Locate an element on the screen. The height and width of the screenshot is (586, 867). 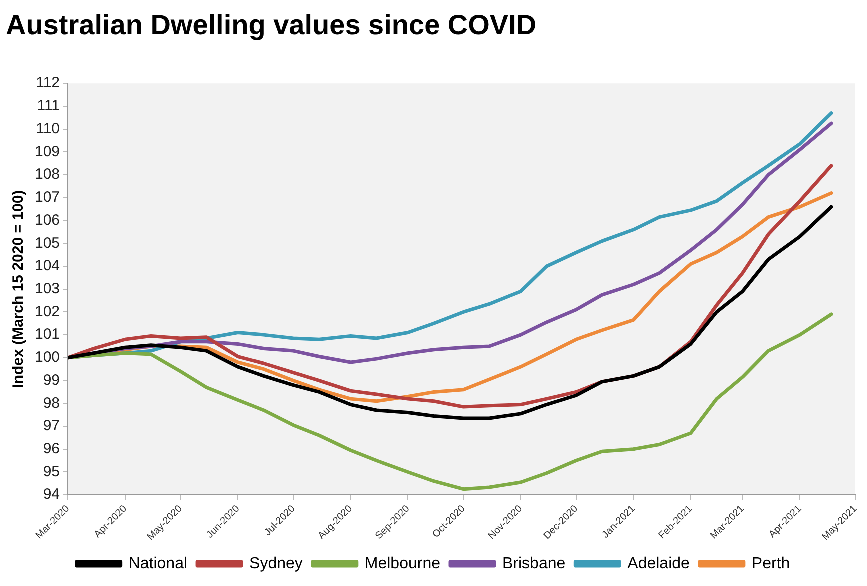
y-tick-label: 98 is located at coordinates (51, 403).